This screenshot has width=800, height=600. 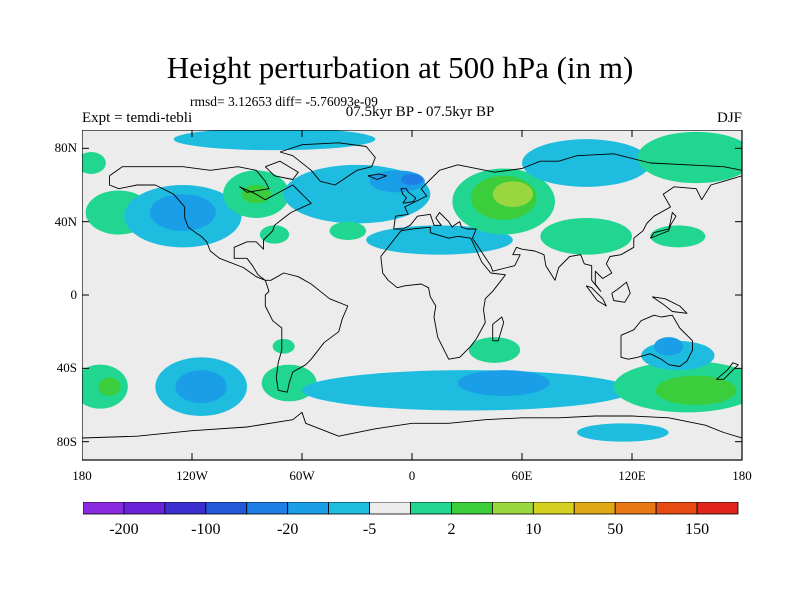 What do you see at coordinates (123, 529) in the screenshot?
I see `colorbar-label: -200` at bounding box center [123, 529].